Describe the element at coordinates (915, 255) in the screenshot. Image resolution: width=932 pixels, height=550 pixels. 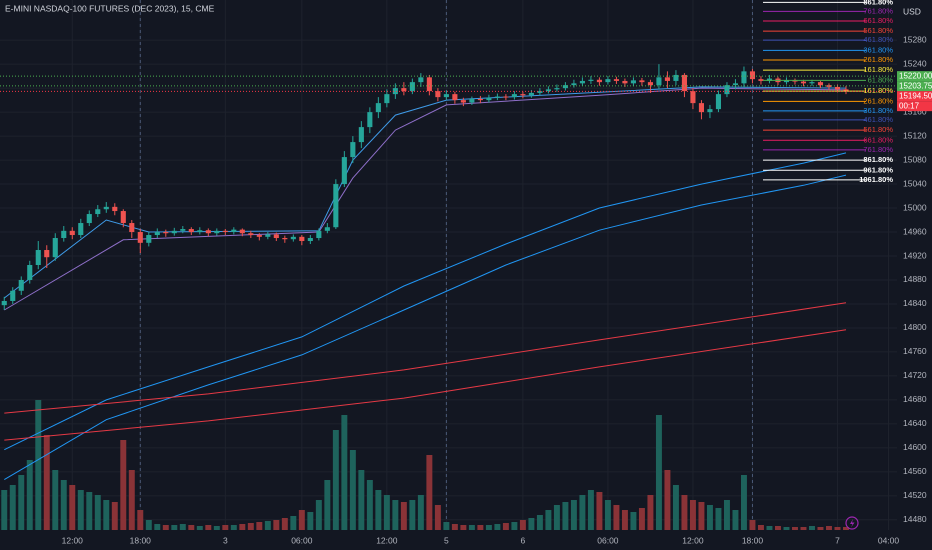
I see `y-tick-label: 14920` at that location.